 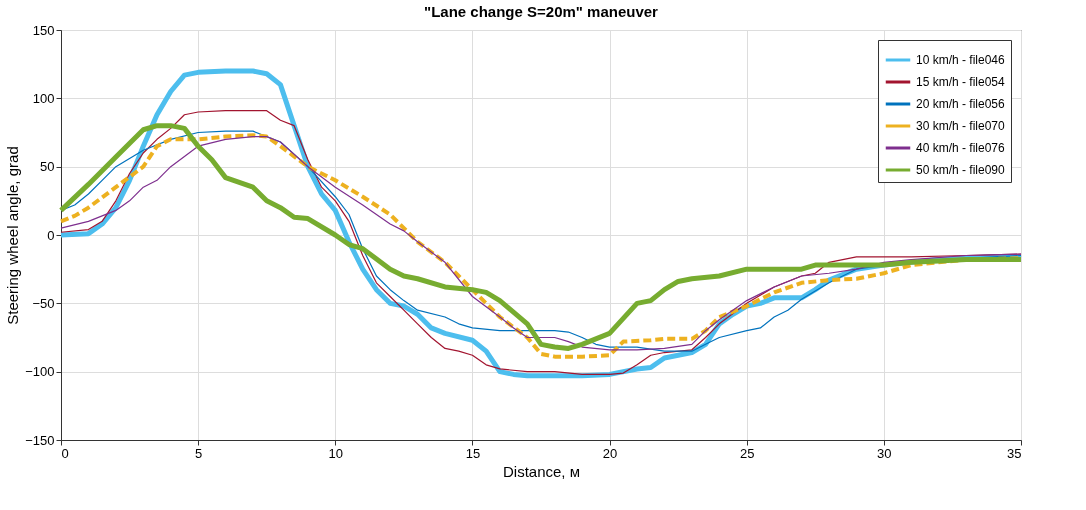 What do you see at coordinates (961, 148) in the screenshot?
I see `legend-label: 40 km/h - file076` at bounding box center [961, 148].